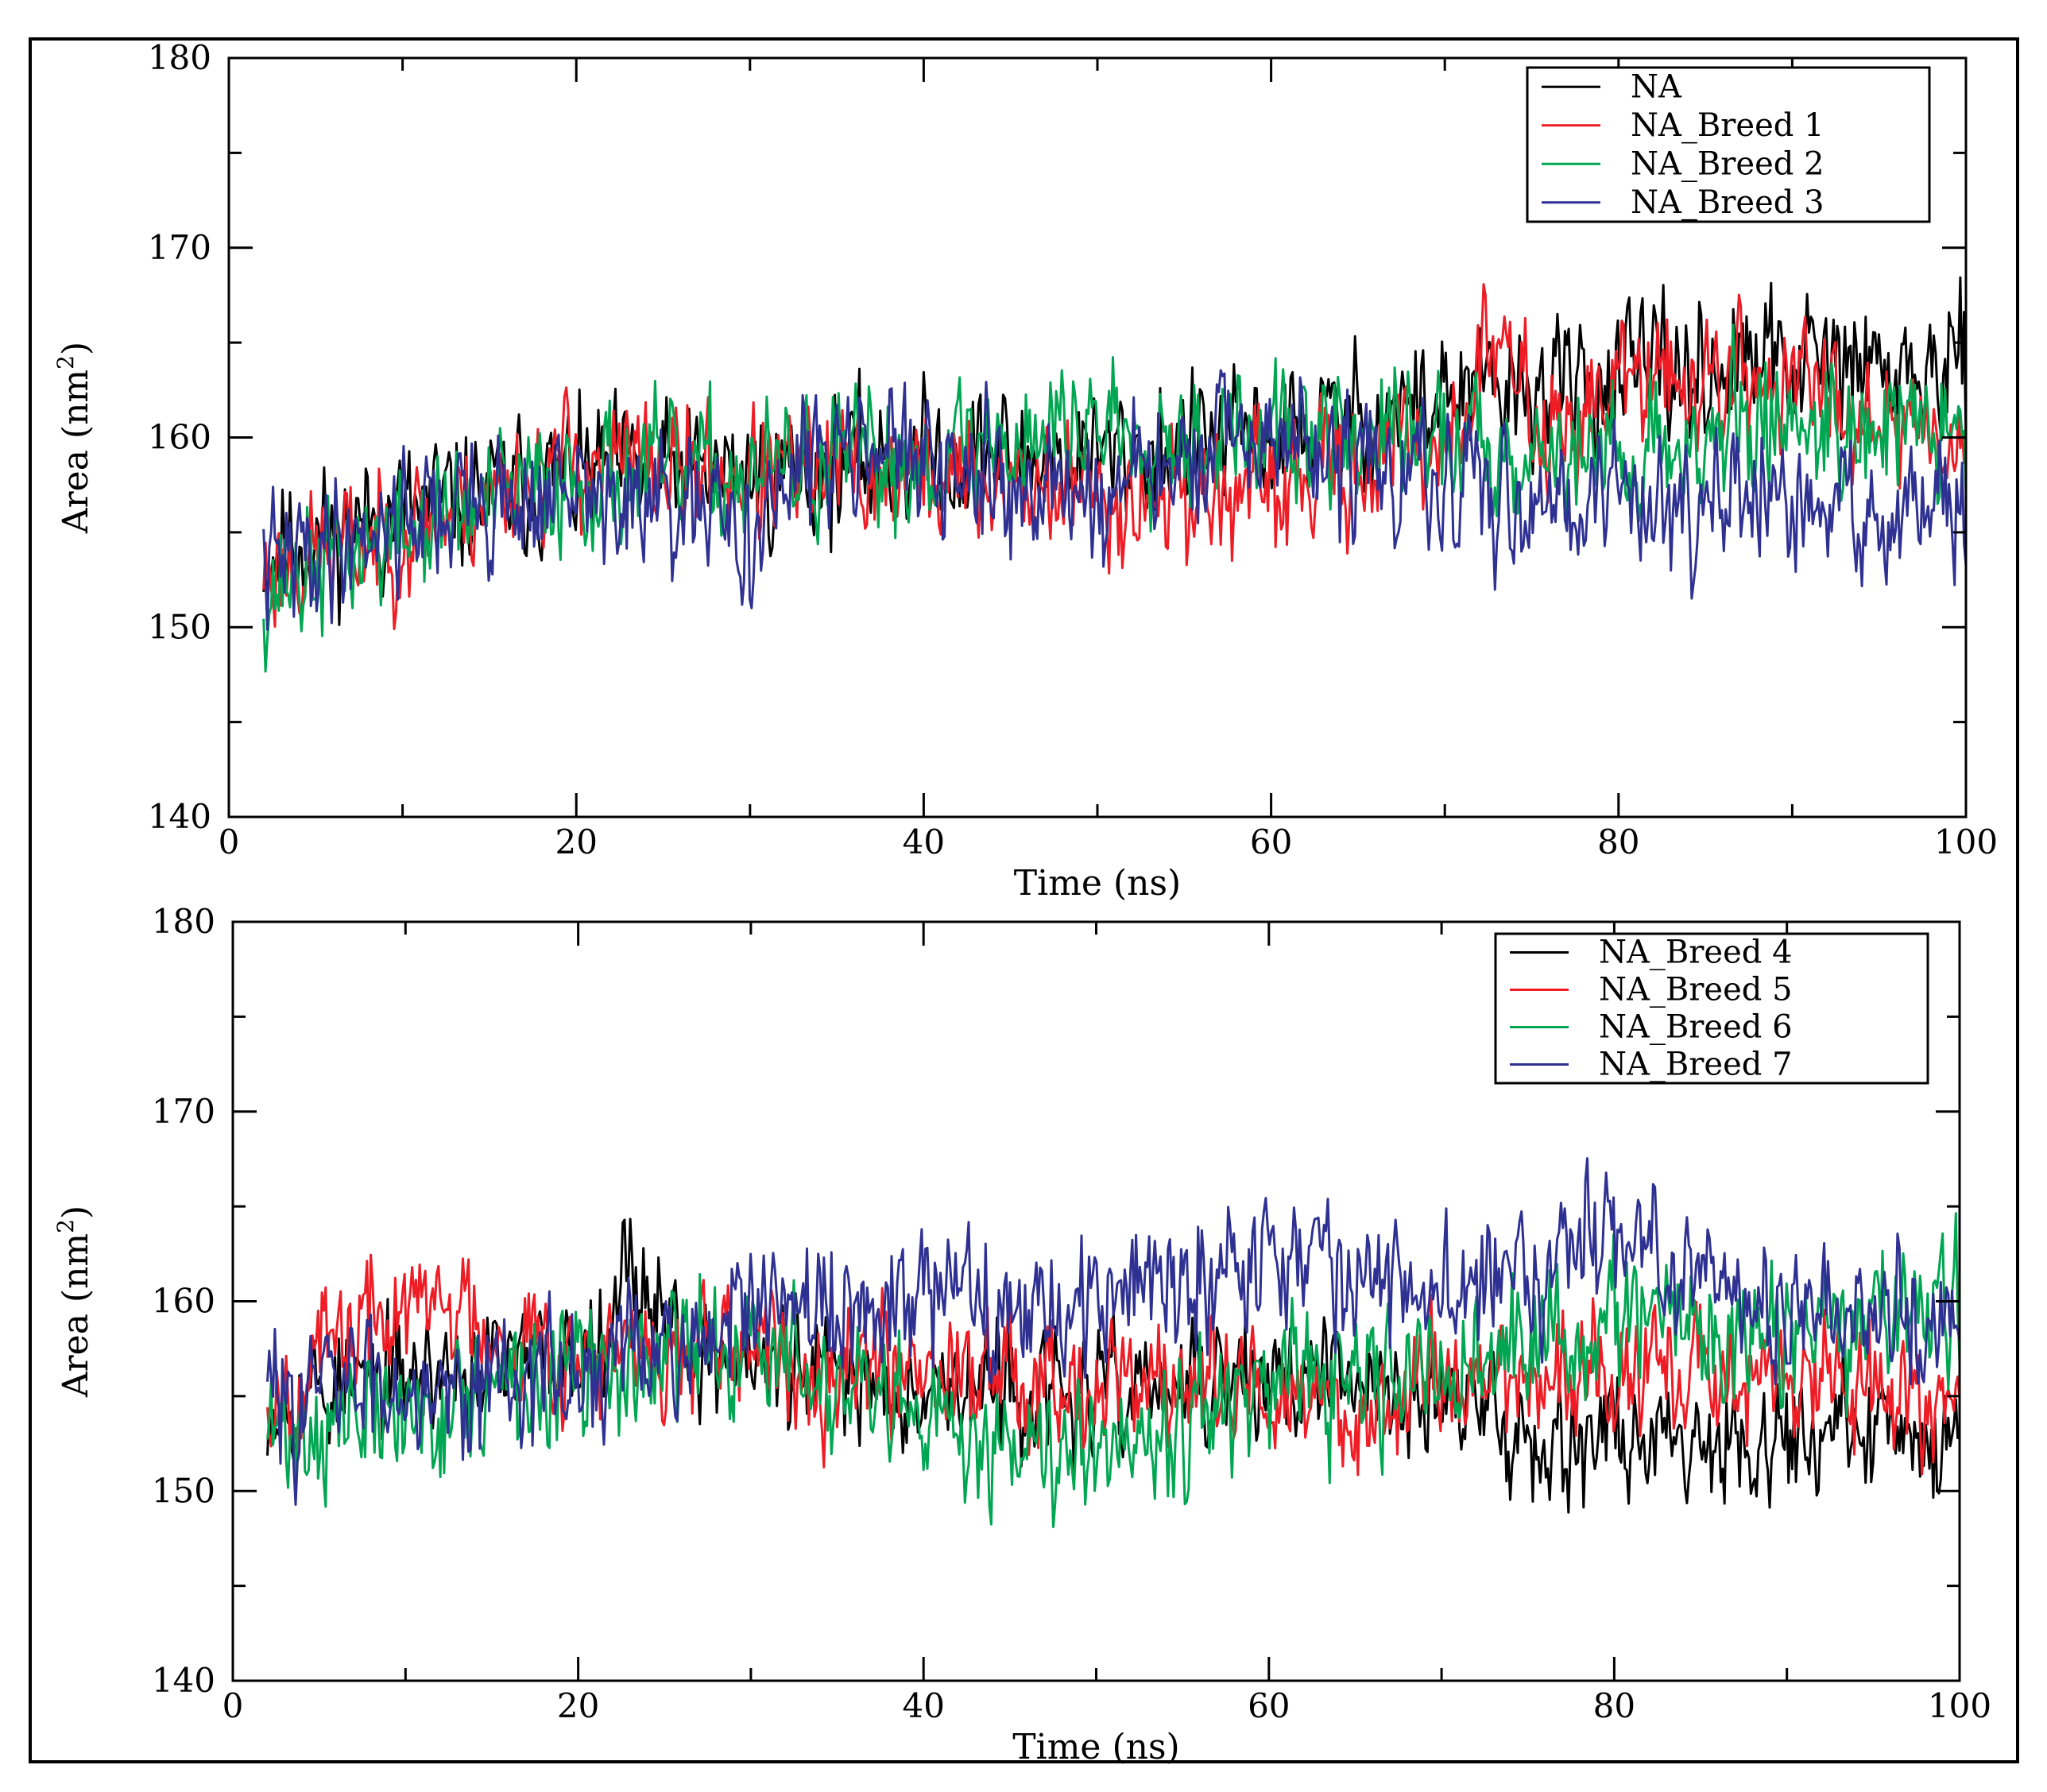  I want to click on y-axis-title-close-top: ), so click(76, 349).